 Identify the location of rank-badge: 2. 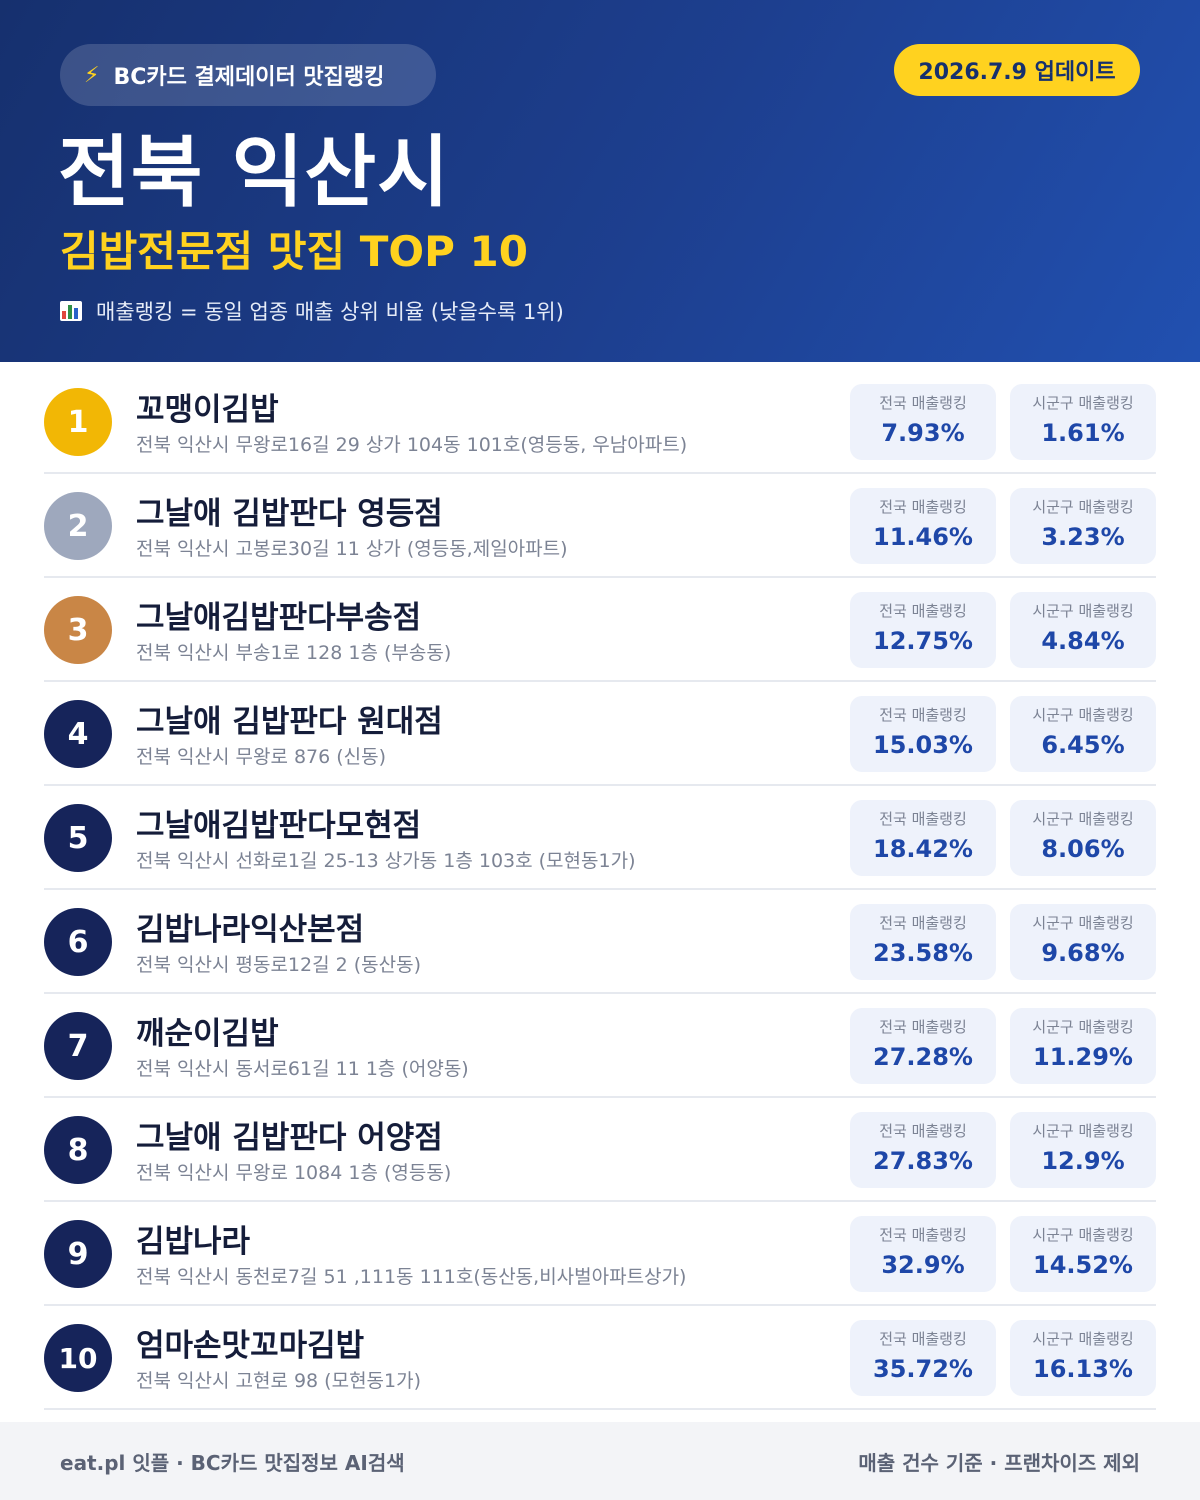
(78, 526).